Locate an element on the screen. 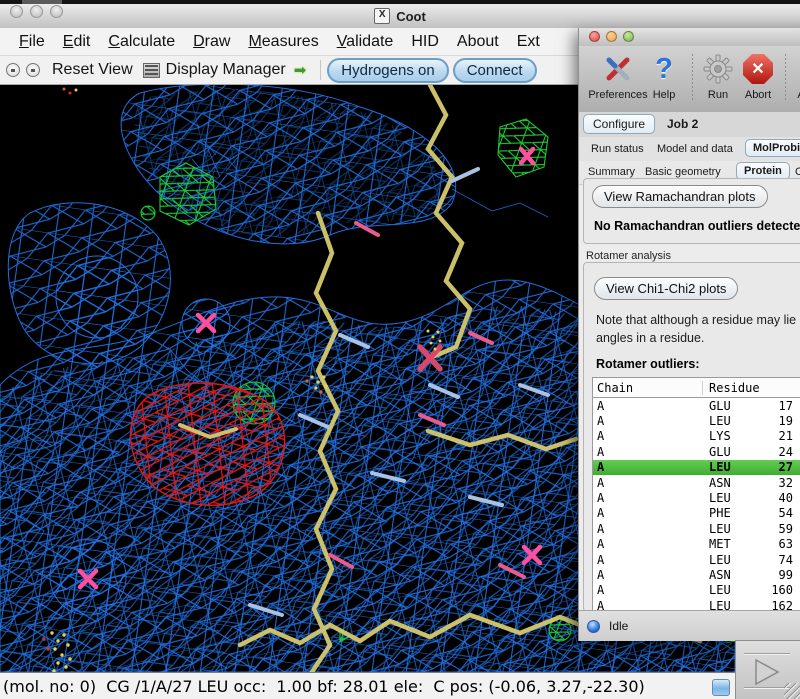 Image resolution: width=800 pixels, height=699 pixels. window-title: Coot is located at coordinates (411, 16).